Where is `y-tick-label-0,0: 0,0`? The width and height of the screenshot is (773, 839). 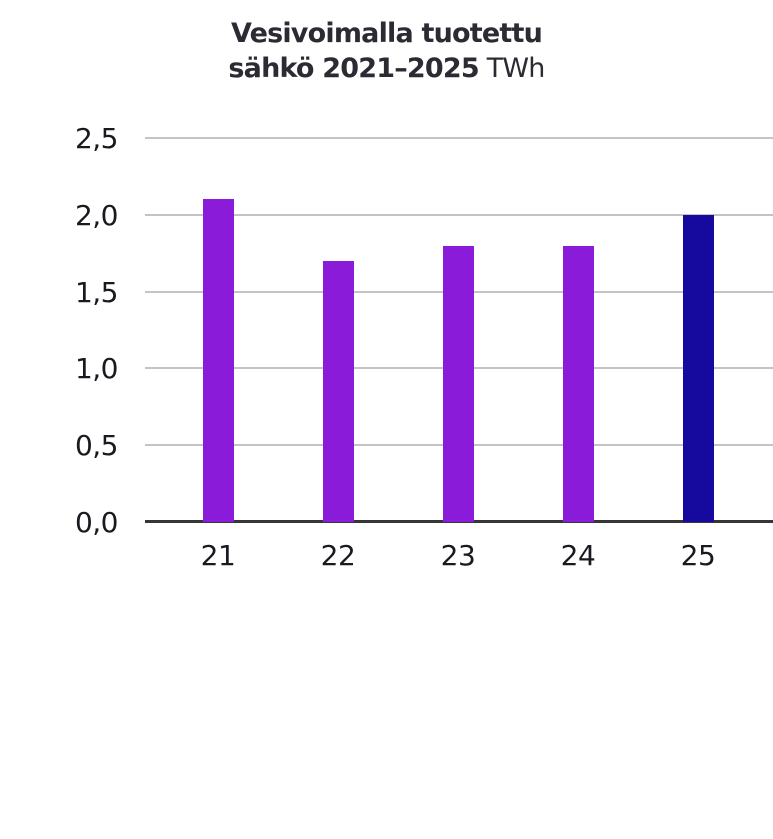
y-tick-label-0,0: 0,0 is located at coordinates (96, 522).